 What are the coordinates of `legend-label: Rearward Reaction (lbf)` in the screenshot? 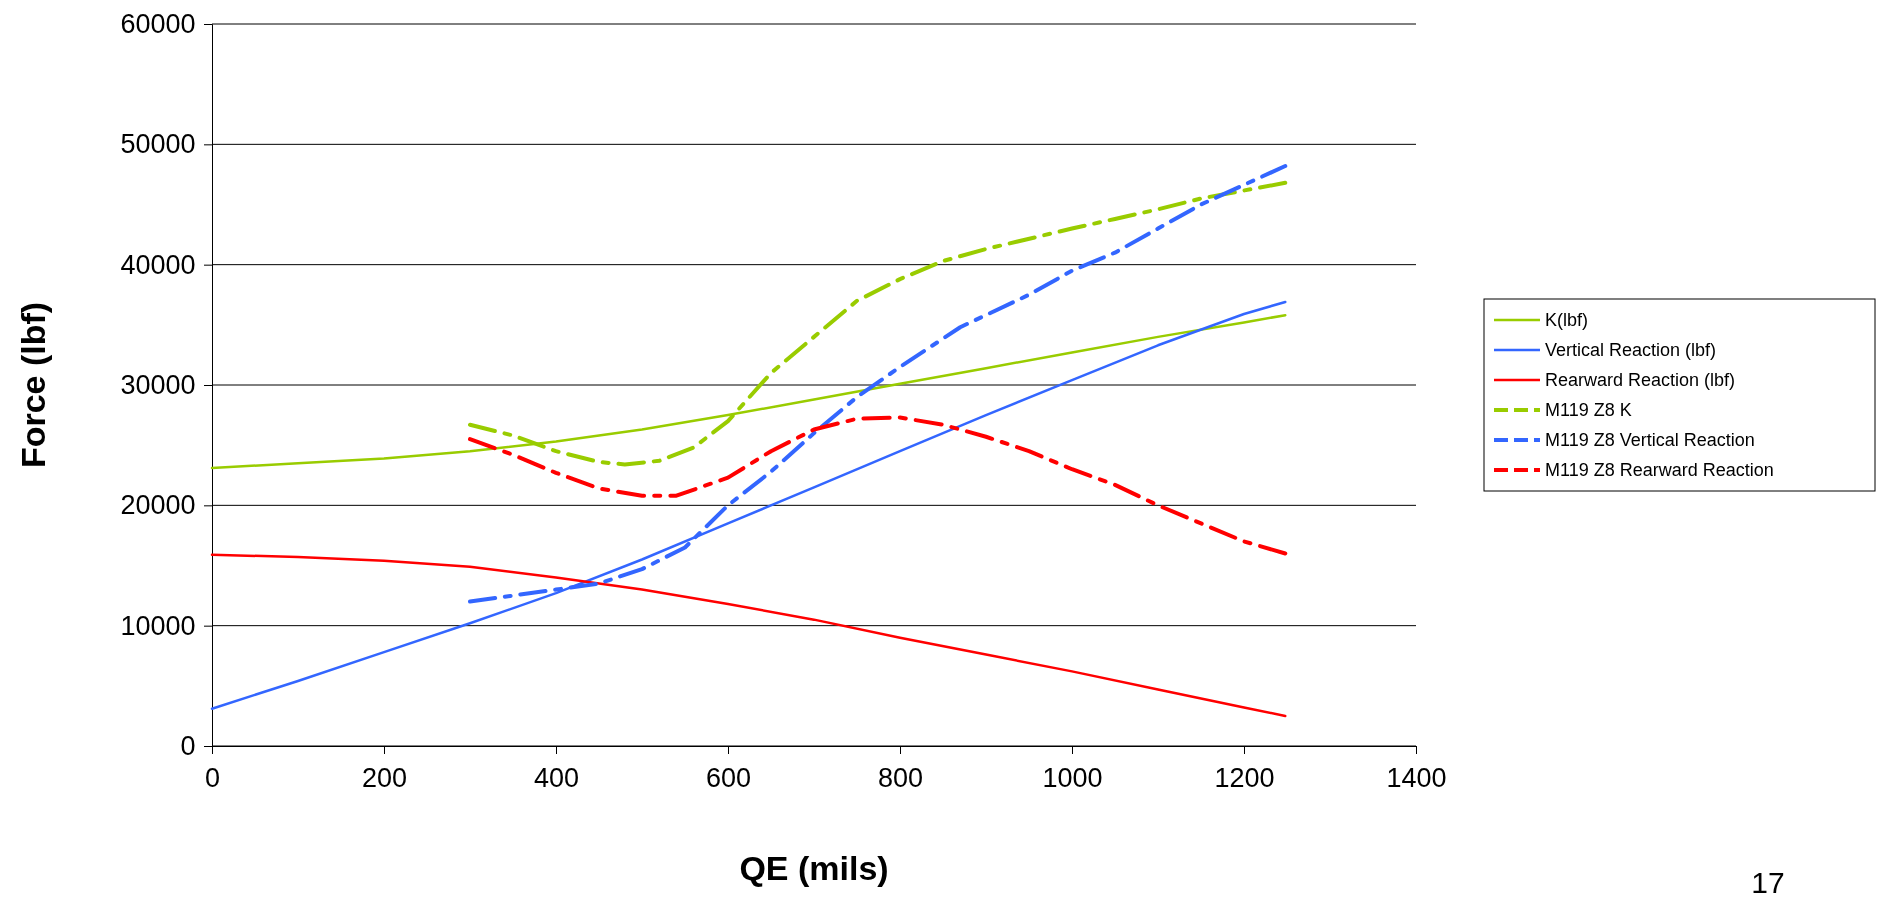 It's located at (1640, 380).